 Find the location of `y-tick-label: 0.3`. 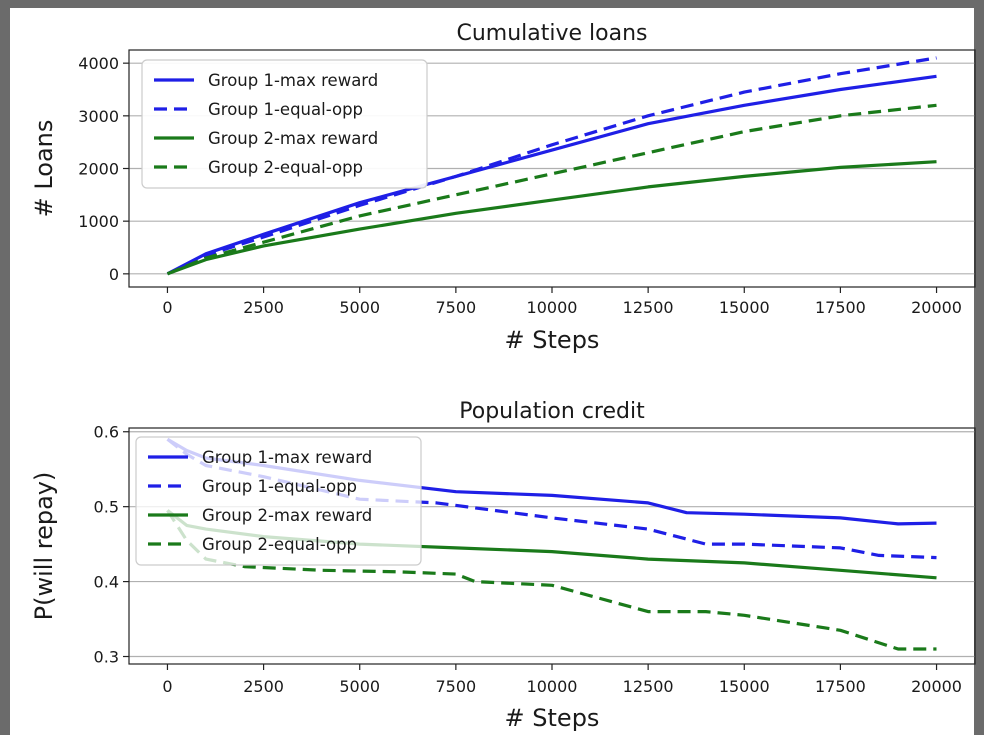

y-tick-label: 0.3 is located at coordinates (106, 657).